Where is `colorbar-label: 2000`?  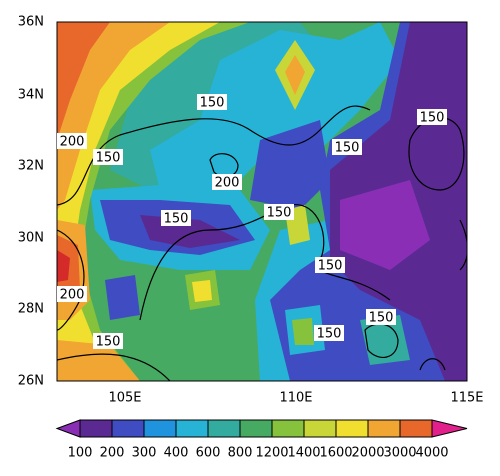 colorbar-label: 2000 is located at coordinates (367, 453).